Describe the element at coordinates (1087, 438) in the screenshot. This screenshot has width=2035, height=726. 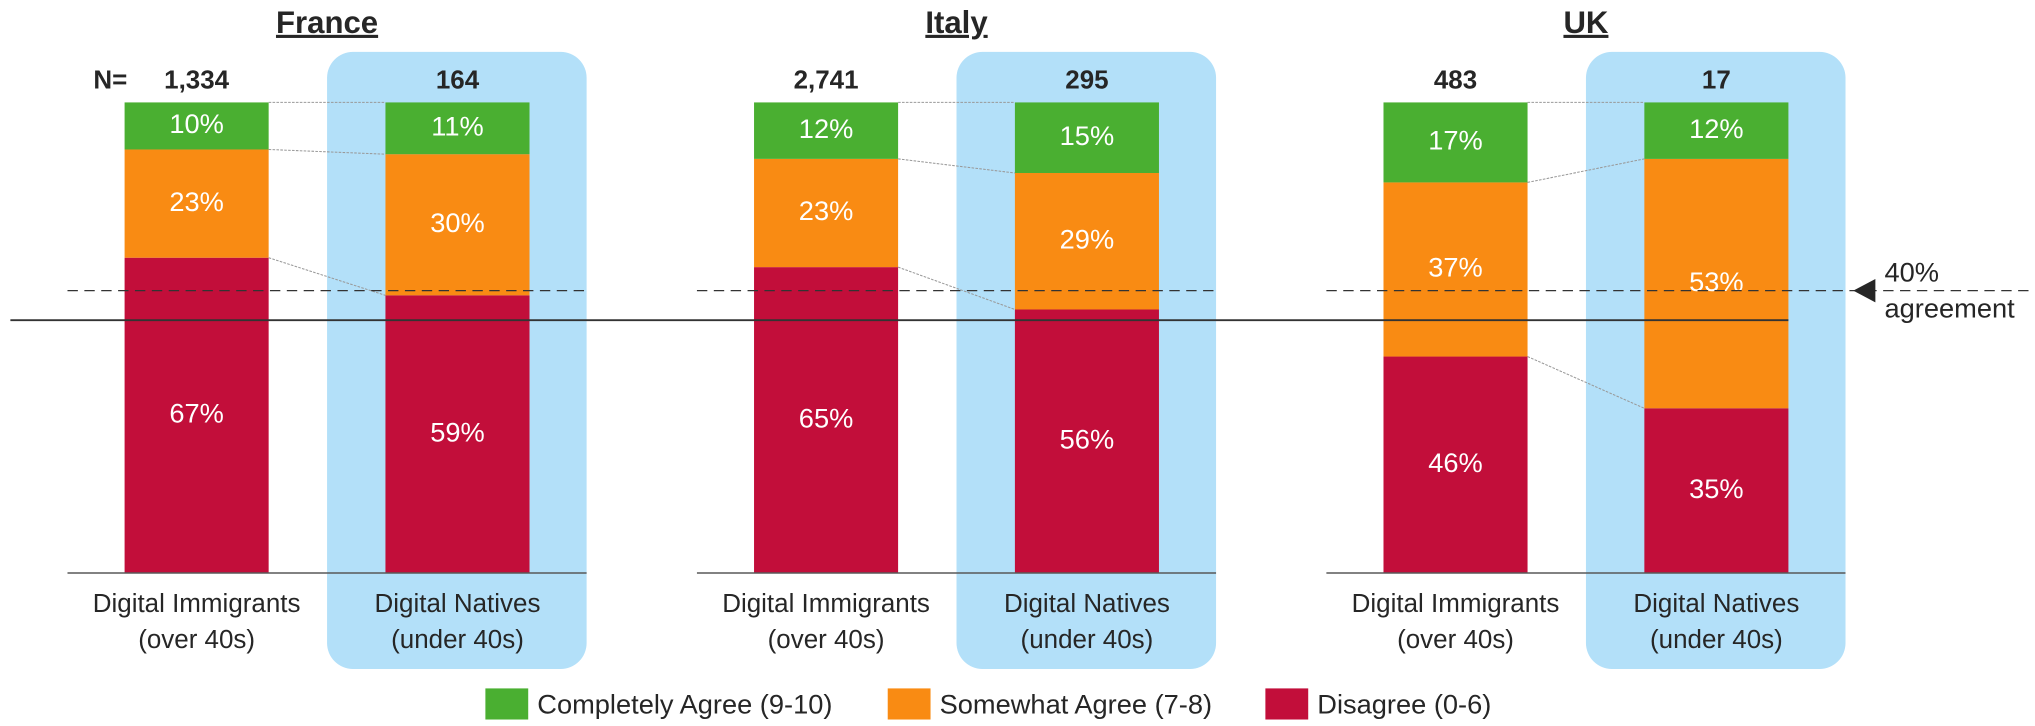
I see `value-label: 56%` at that location.